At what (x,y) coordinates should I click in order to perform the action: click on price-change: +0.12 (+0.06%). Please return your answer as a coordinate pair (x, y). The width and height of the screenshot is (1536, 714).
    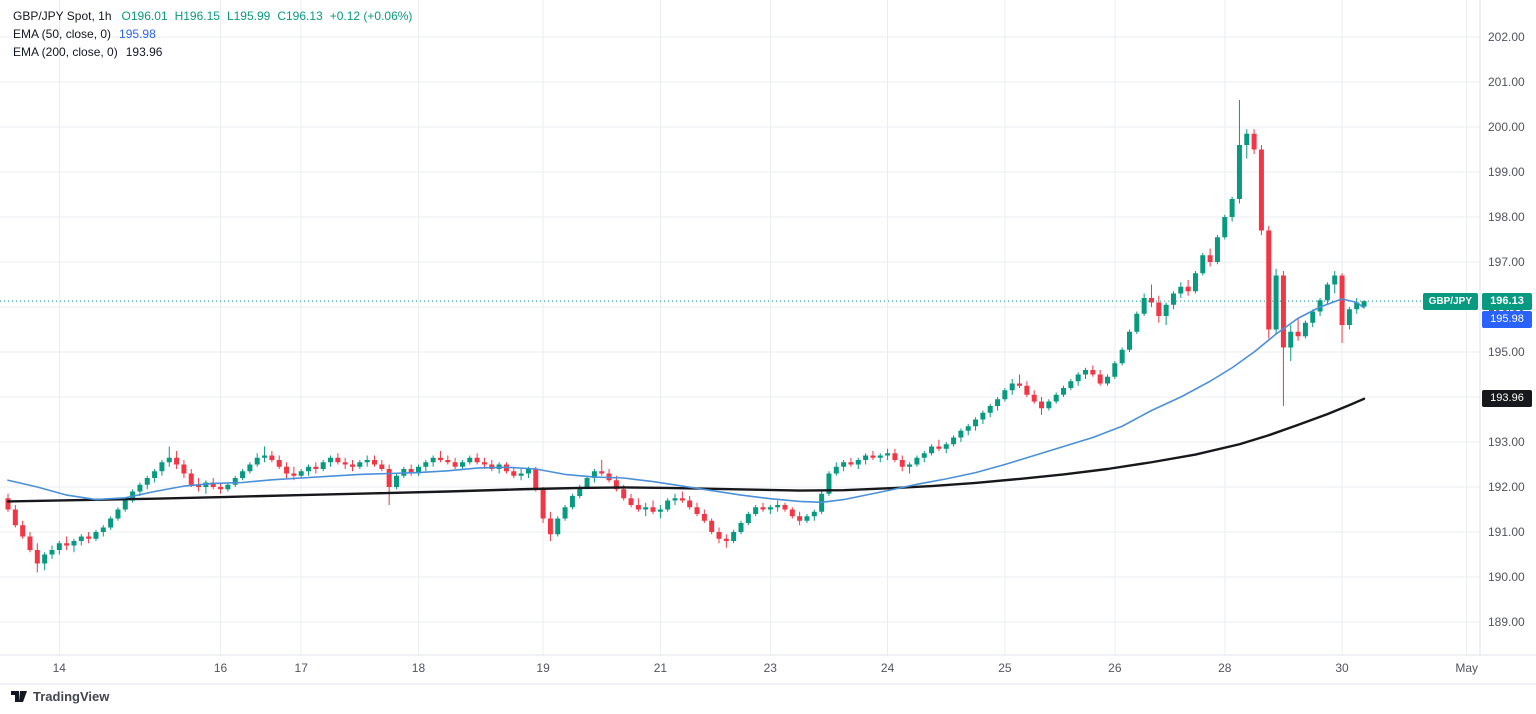
    Looking at the image, I should click on (371, 16).